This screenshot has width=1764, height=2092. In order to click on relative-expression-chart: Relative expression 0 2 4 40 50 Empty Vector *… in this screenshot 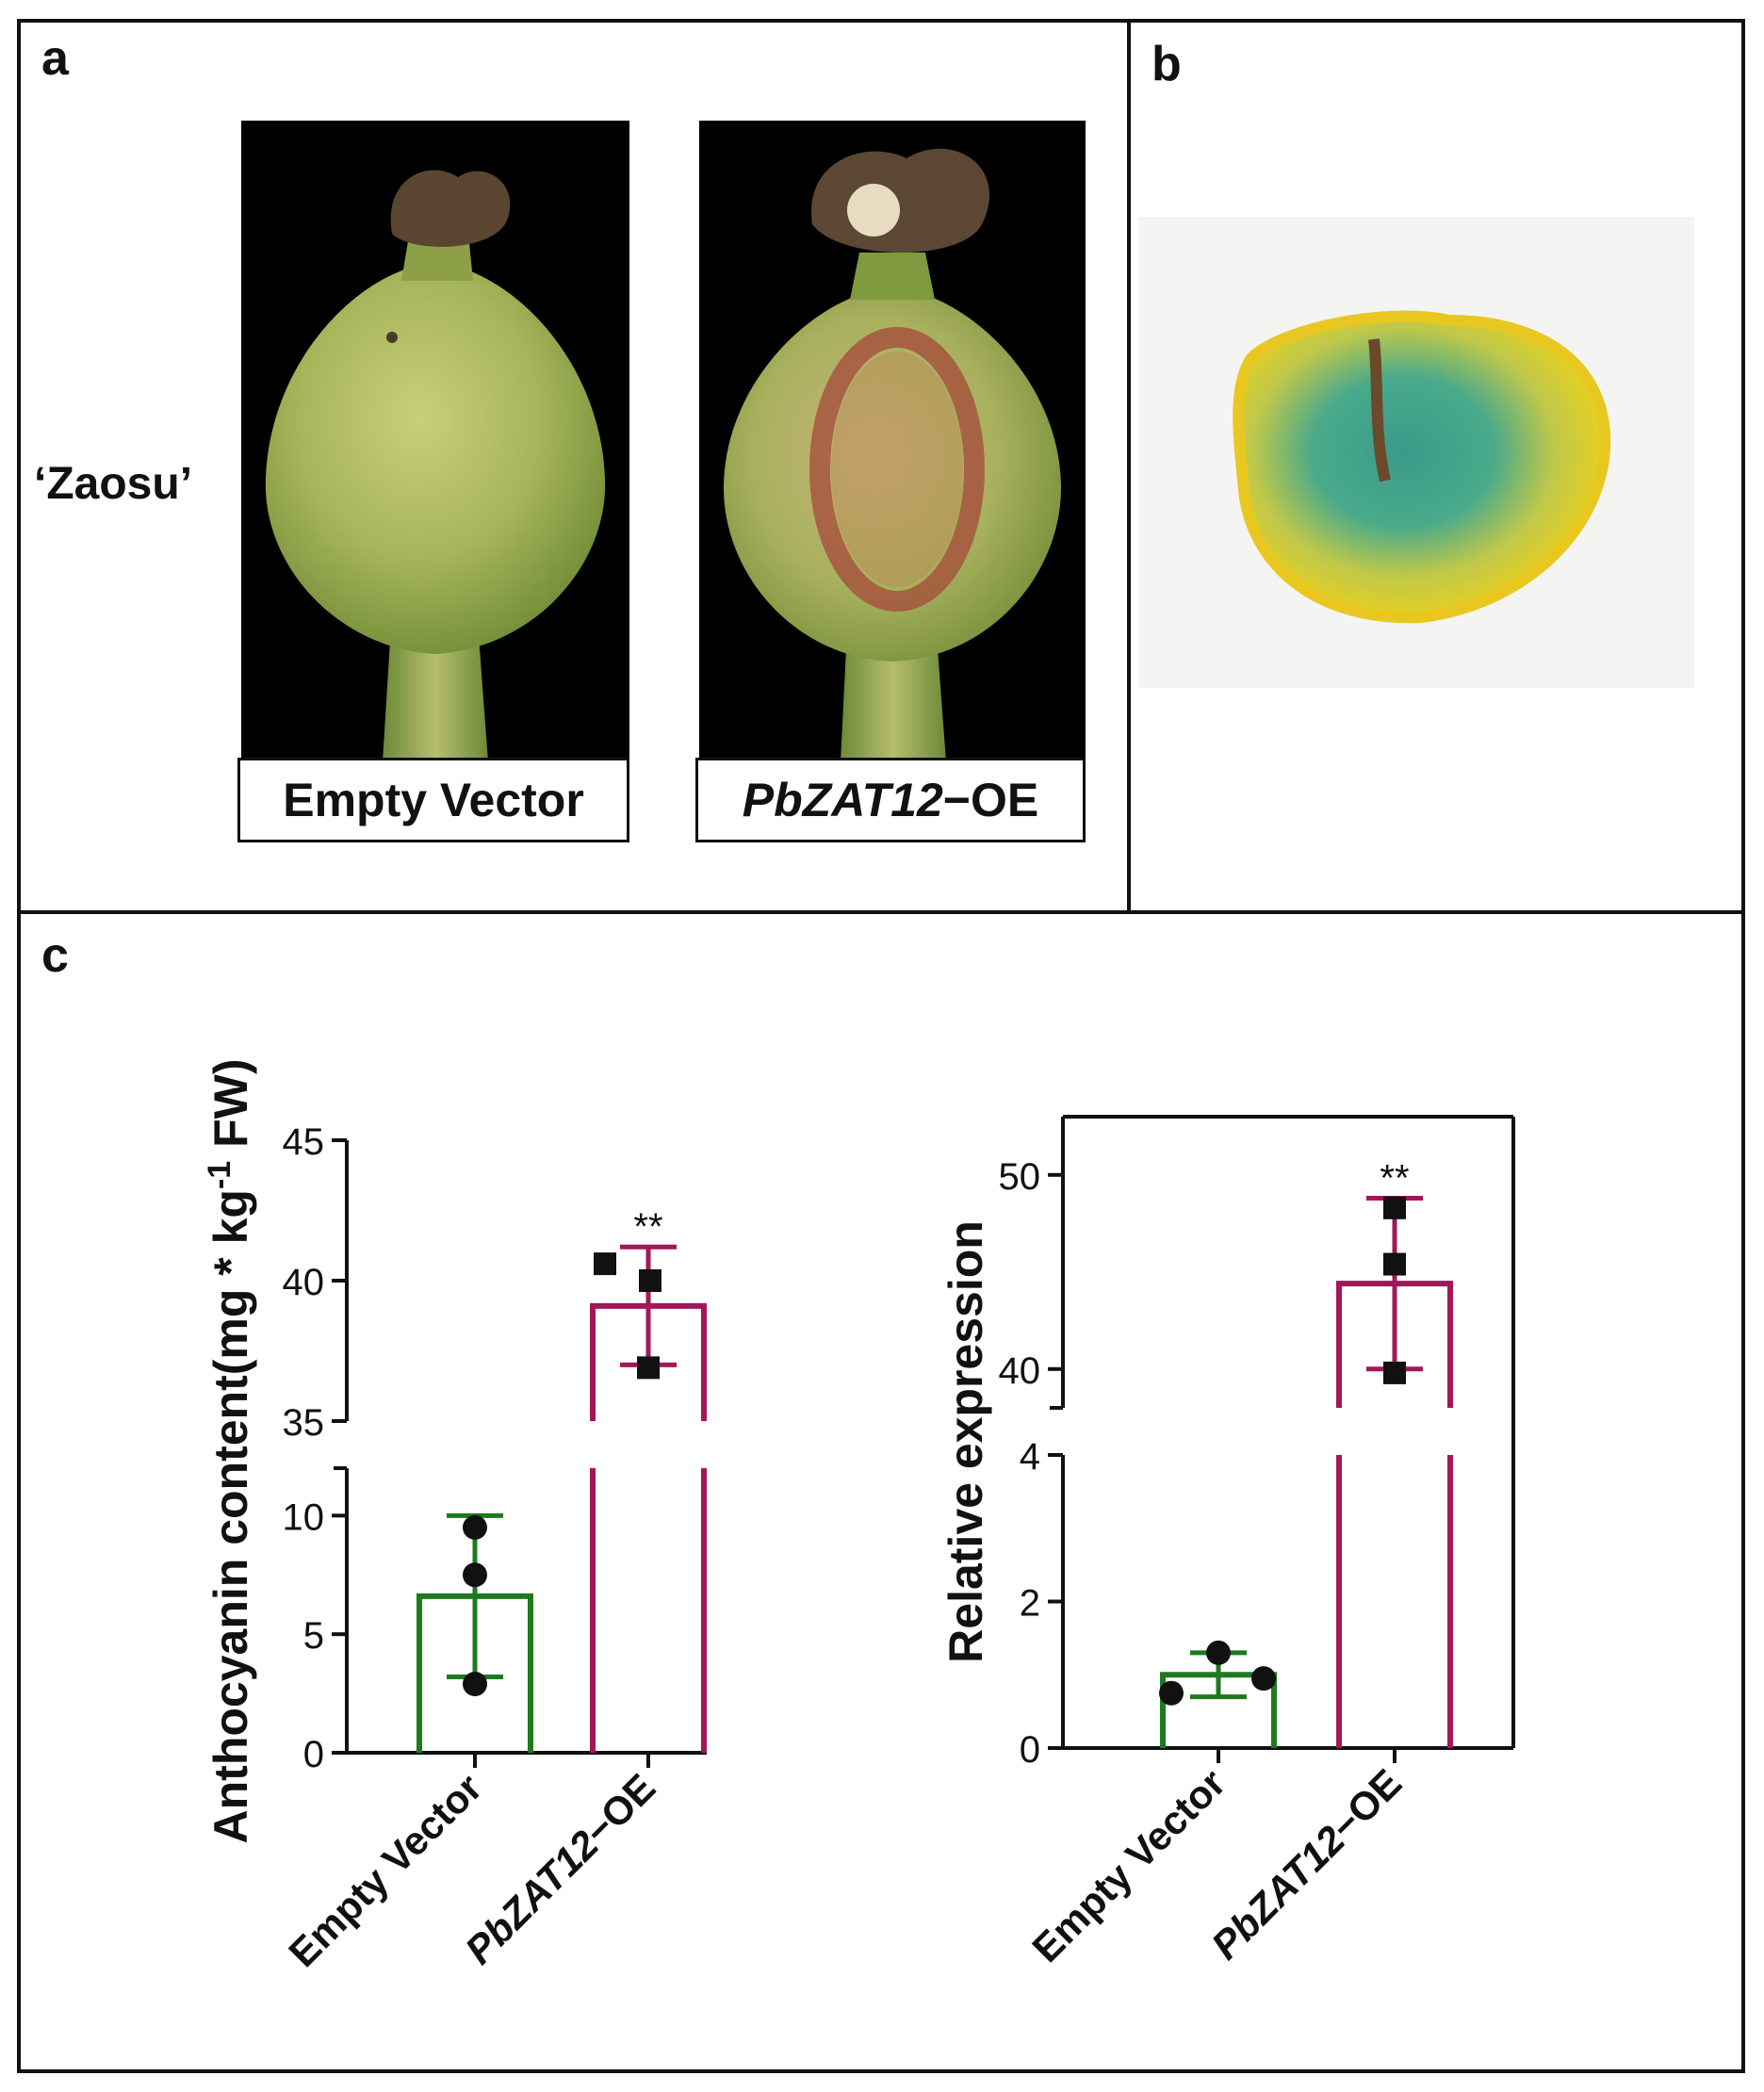, I will do `click(1227, 1542)`.